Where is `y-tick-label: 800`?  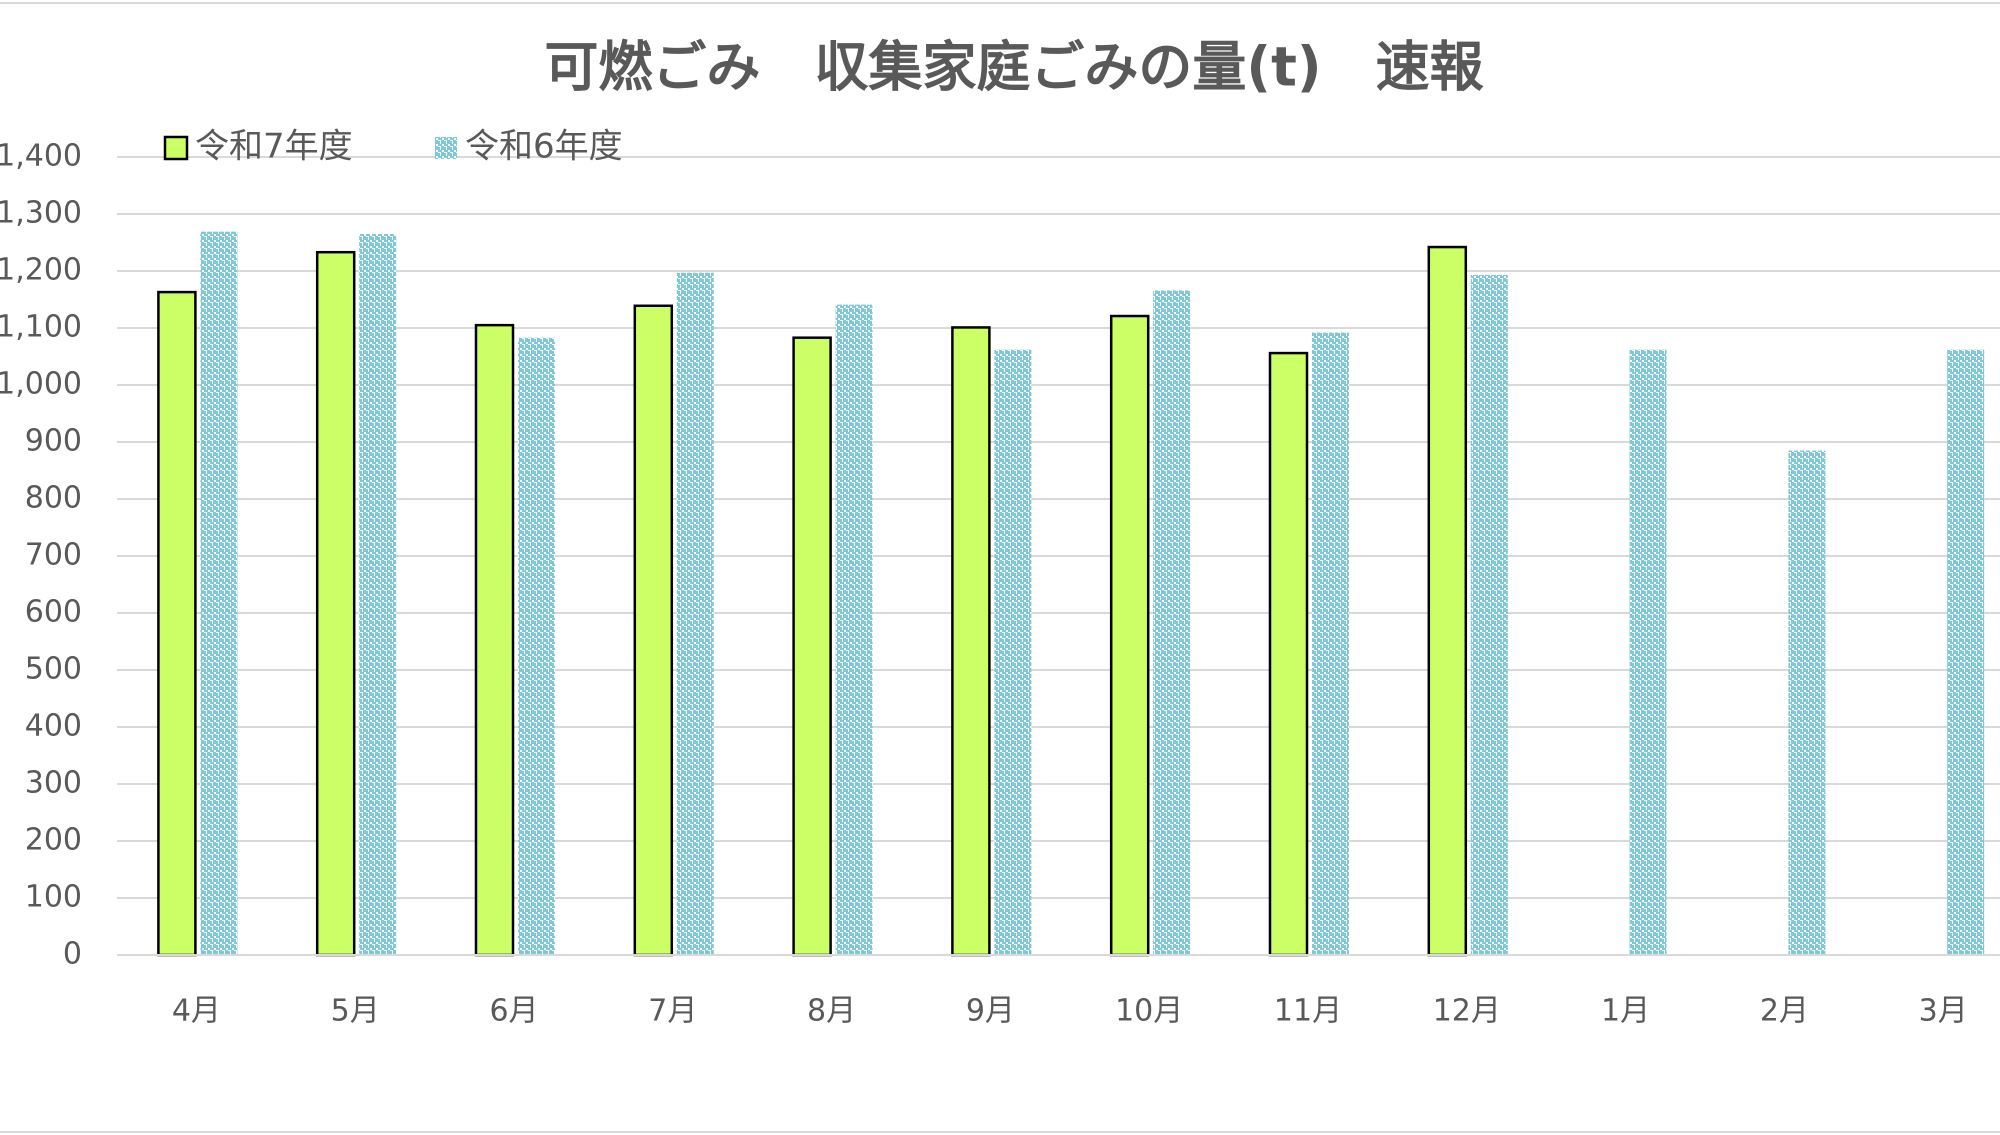 y-tick-label: 800 is located at coordinates (53, 498).